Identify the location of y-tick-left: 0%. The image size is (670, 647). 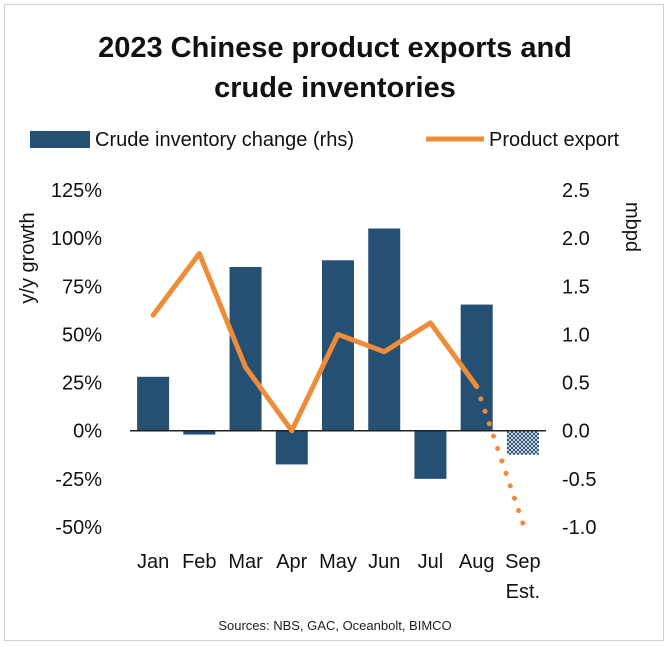
(87, 432).